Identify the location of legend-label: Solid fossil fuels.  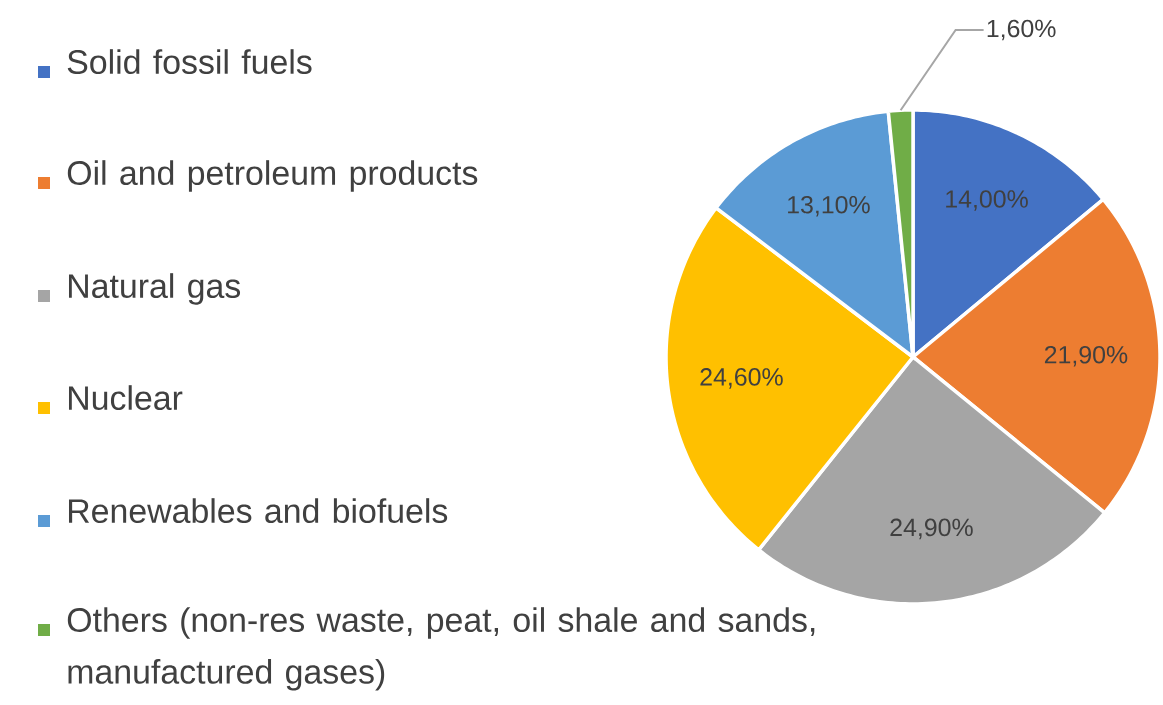
(189, 62).